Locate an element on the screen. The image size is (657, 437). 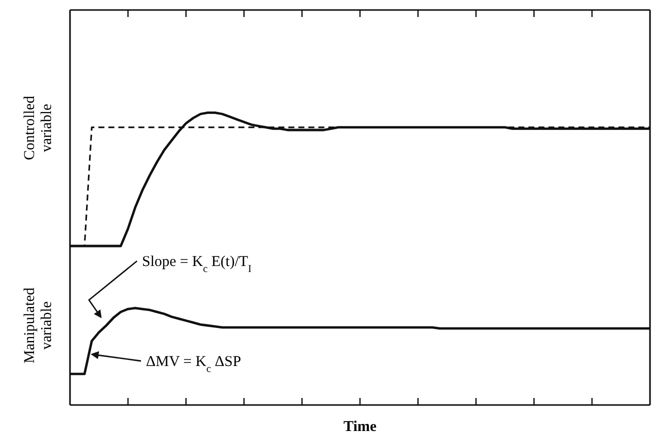
y-axis-title: Controlled variable is located at coordinates (38, 127).